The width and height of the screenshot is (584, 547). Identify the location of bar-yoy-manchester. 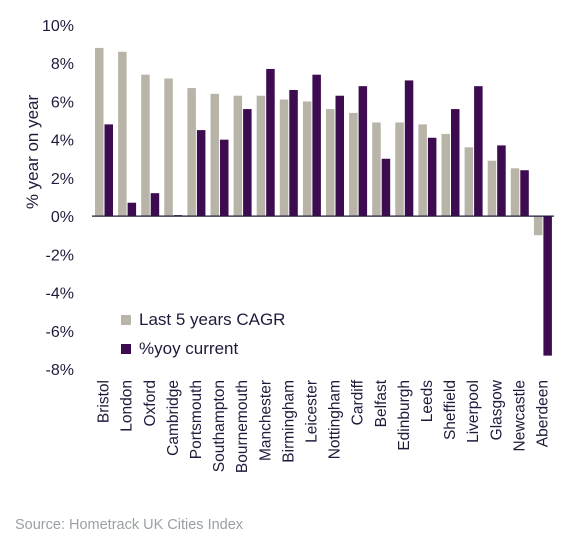
(270, 142).